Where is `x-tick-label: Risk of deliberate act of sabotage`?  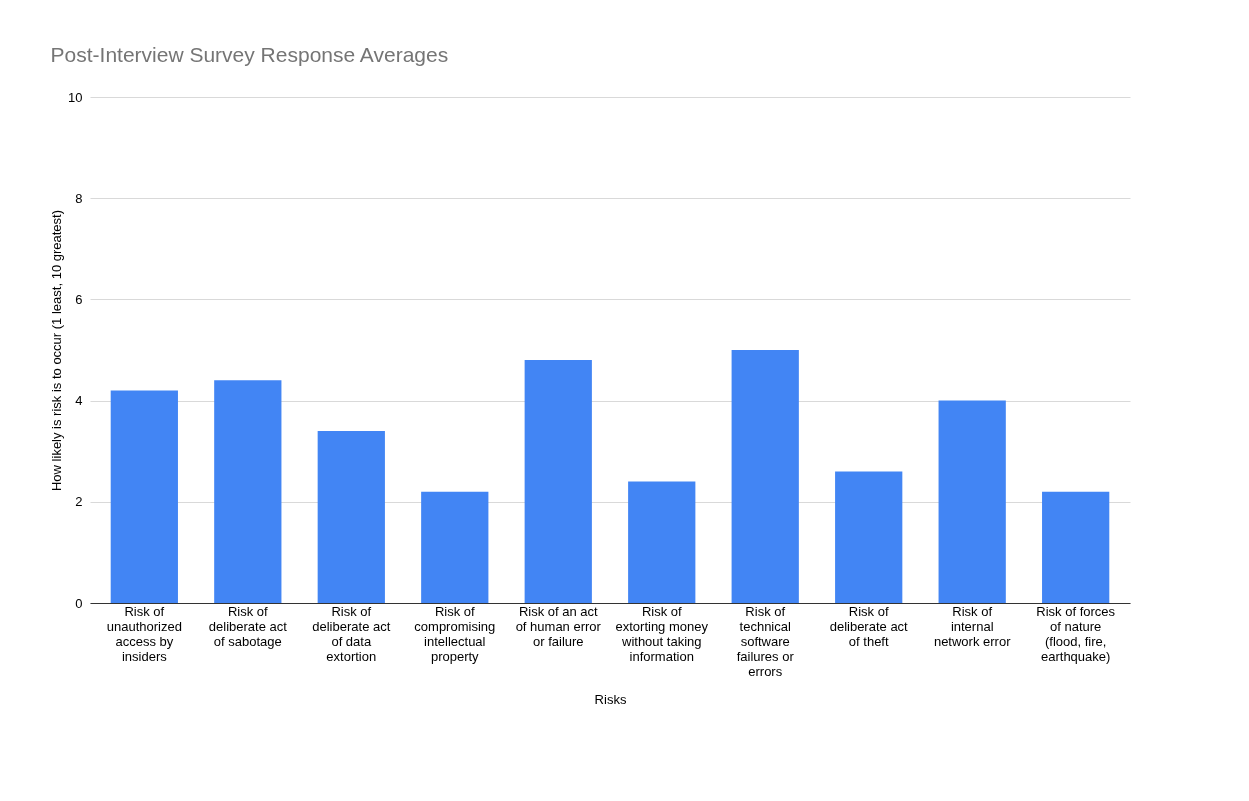 x-tick-label: Risk of deliberate act of sabotage is located at coordinates (248, 626).